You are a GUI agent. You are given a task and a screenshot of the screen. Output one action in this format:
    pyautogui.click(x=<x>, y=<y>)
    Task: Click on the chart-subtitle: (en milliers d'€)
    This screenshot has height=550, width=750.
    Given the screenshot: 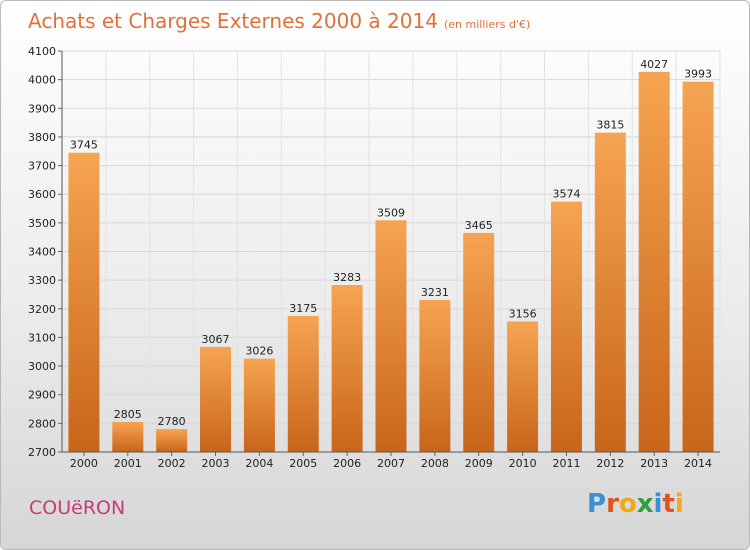 What is the action you would take?
    pyautogui.click(x=487, y=24)
    